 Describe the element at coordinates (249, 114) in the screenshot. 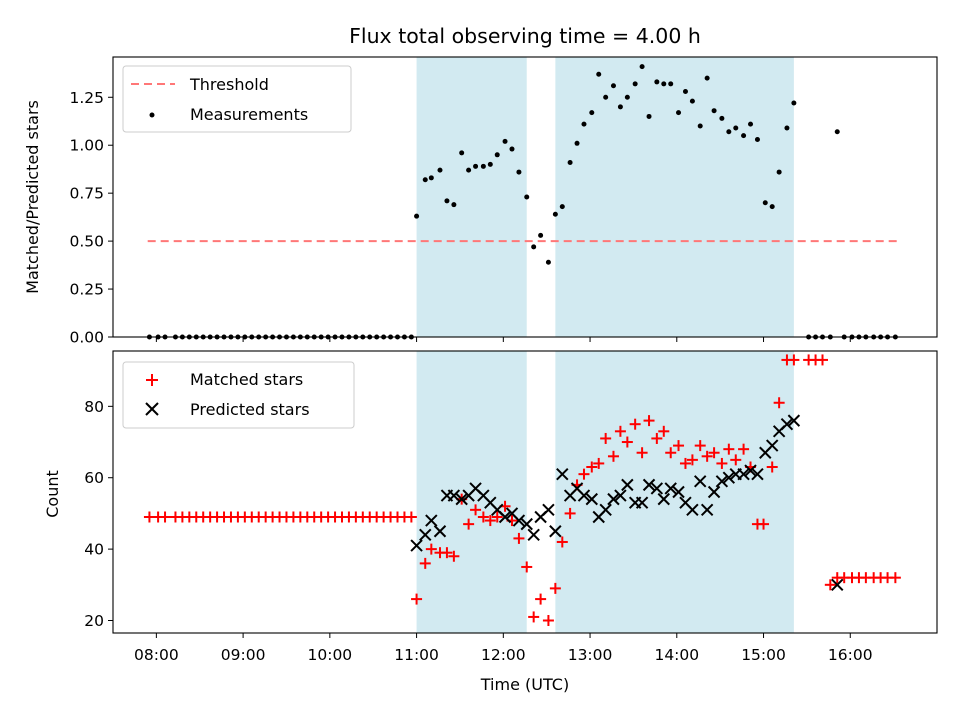

I see `legend-measurements-label: Measurements` at that location.